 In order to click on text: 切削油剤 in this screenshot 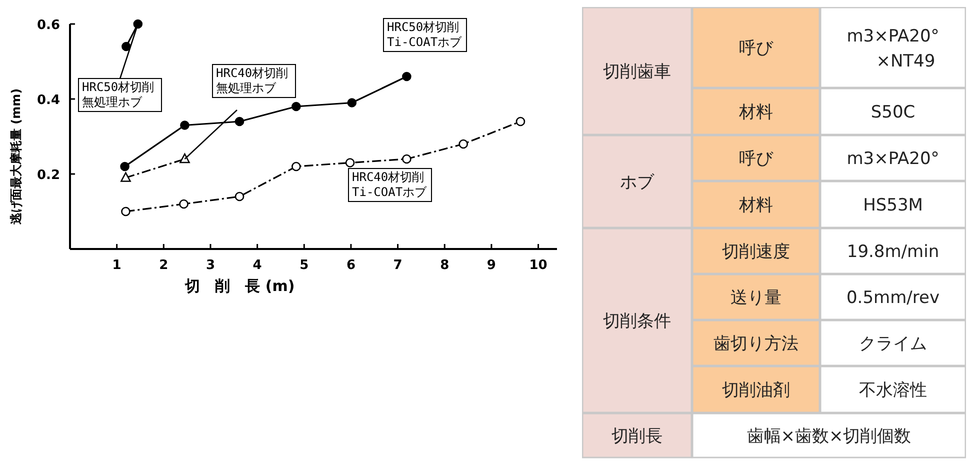, I will do `click(756, 390)`.